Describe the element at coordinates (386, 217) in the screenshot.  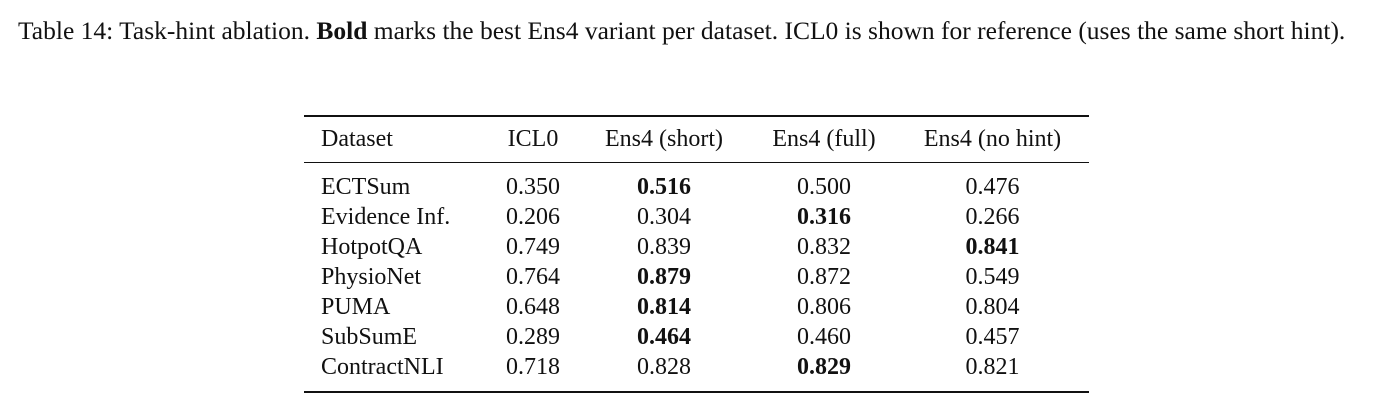
I see `dataset-cell: Evidence Inf.` at that location.